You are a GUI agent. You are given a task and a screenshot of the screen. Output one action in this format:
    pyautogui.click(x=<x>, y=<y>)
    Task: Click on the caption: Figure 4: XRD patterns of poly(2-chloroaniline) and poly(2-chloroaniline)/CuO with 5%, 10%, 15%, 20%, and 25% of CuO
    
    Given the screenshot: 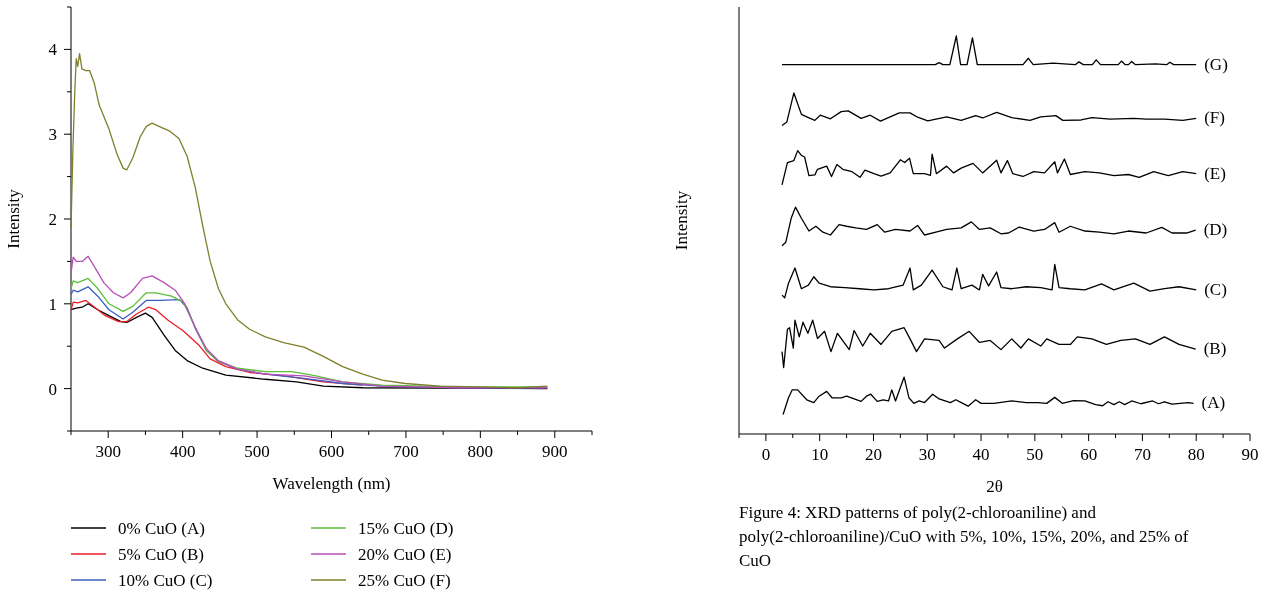 What is the action you would take?
    pyautogui.click(x=964, y=536)
    